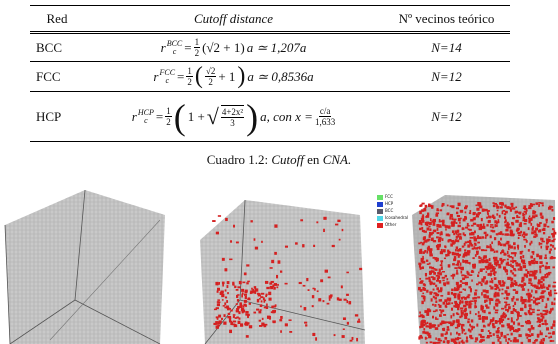  I want to click on text: 1,633, so click(325, 122).